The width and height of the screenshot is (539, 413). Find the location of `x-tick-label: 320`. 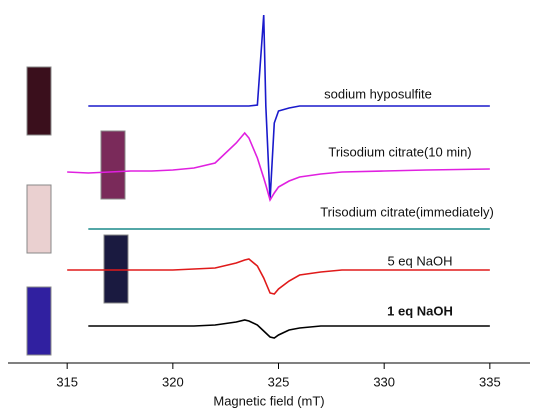

x-tick-label: 320 is located at coordinates (173, 381).